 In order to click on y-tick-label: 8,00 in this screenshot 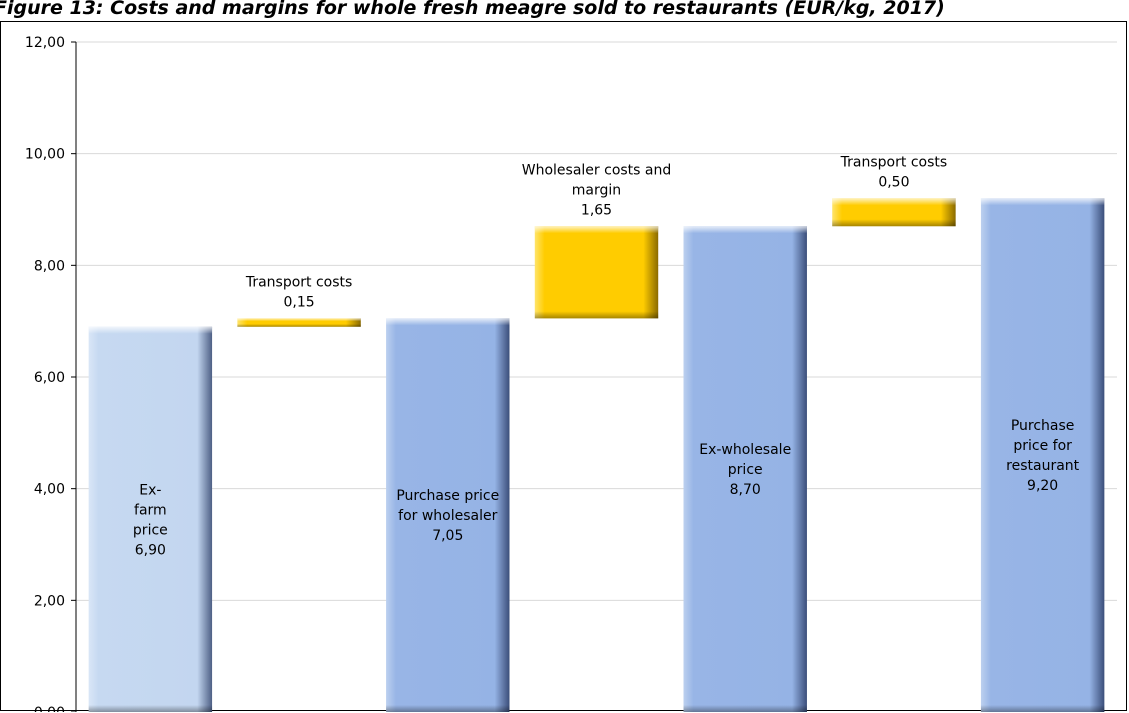, I will do `click(49, 266)`.